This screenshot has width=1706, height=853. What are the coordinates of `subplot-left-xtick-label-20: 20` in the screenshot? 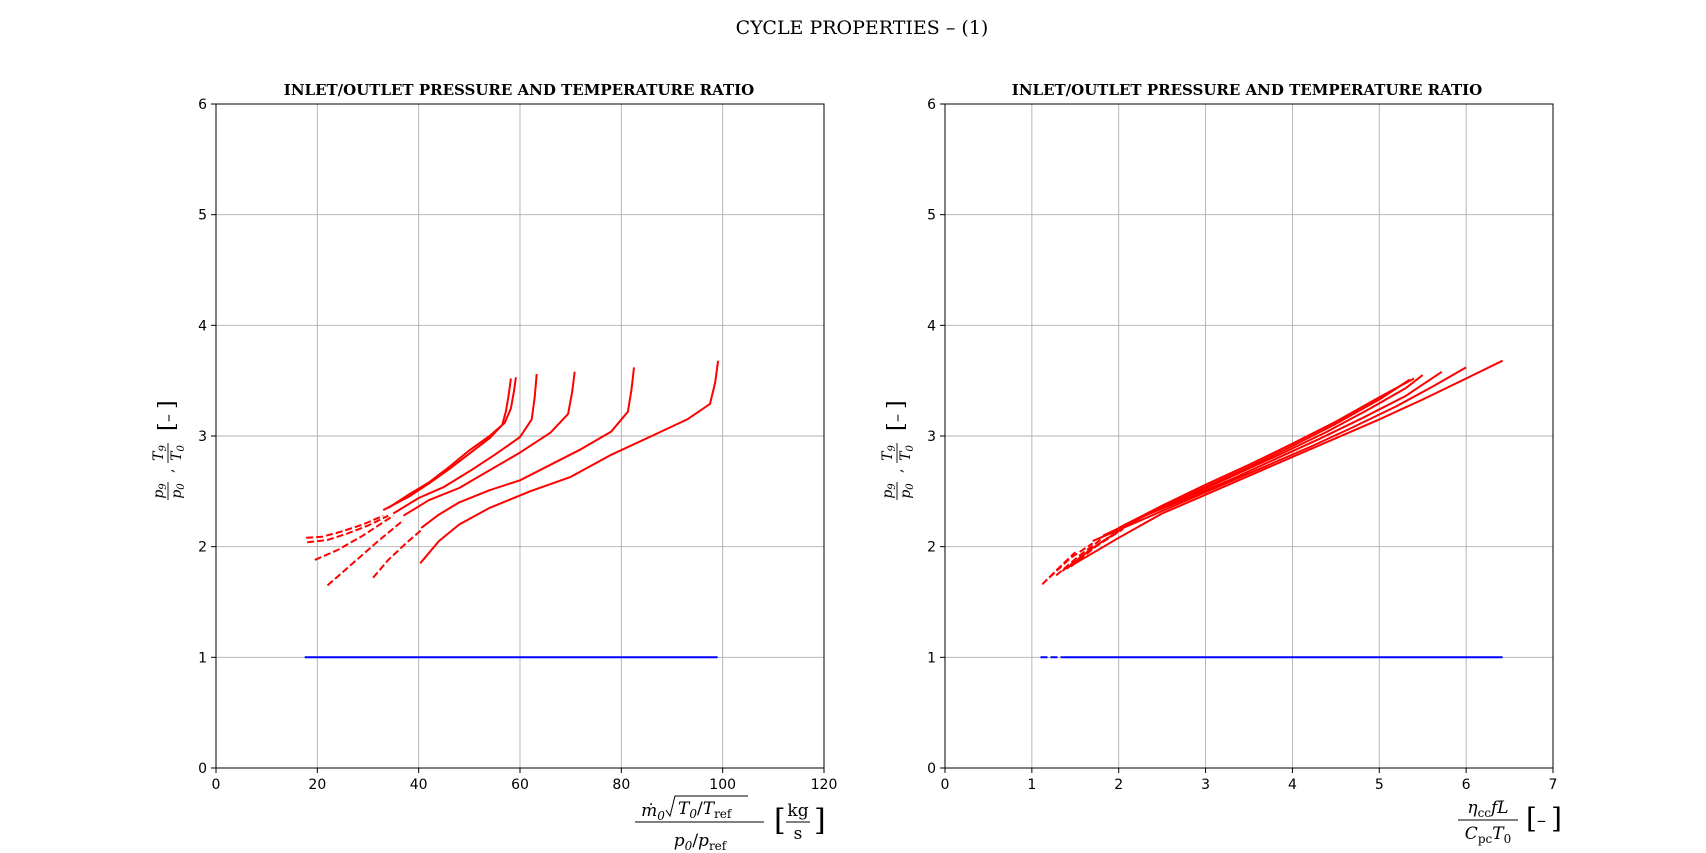 It's located at (317, 785).